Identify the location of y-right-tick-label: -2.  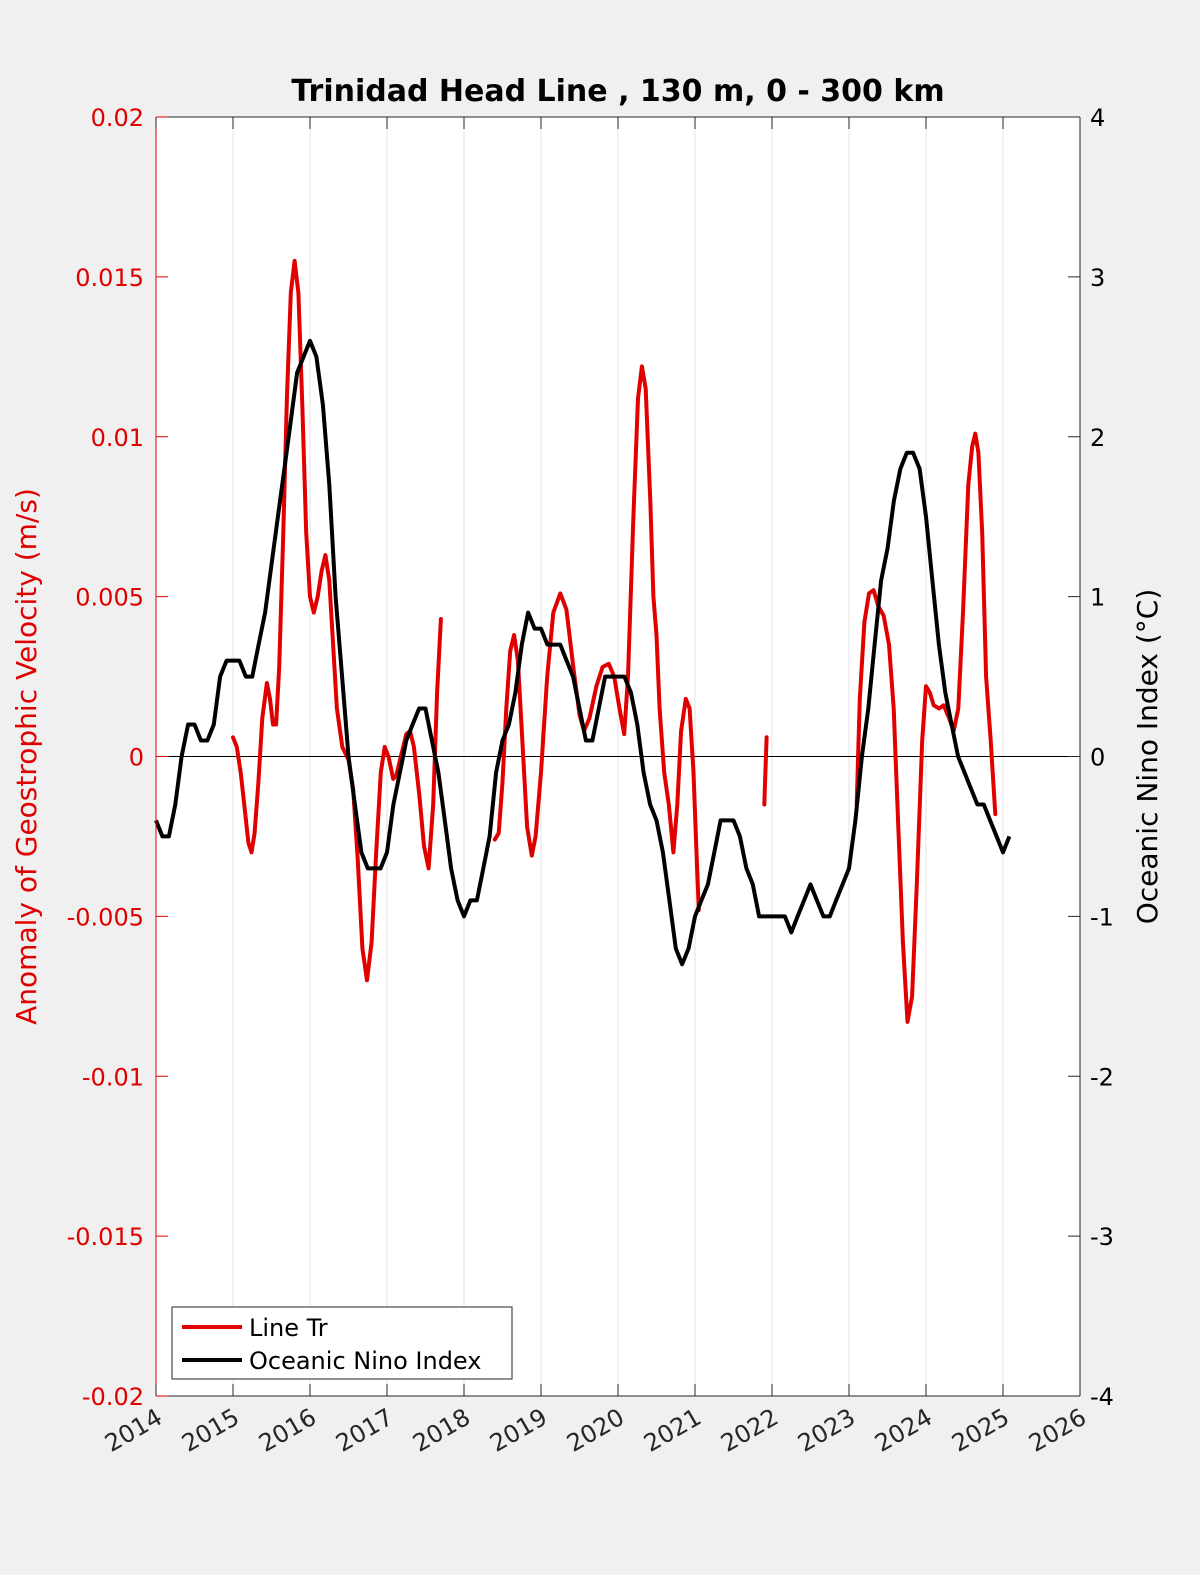
(1102, 1077).